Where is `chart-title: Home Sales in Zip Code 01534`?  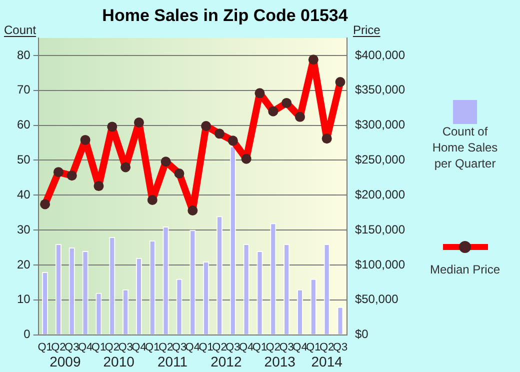 chart-title: Home Sales in Zip Code 01534 is located at coordinates (225, 15).